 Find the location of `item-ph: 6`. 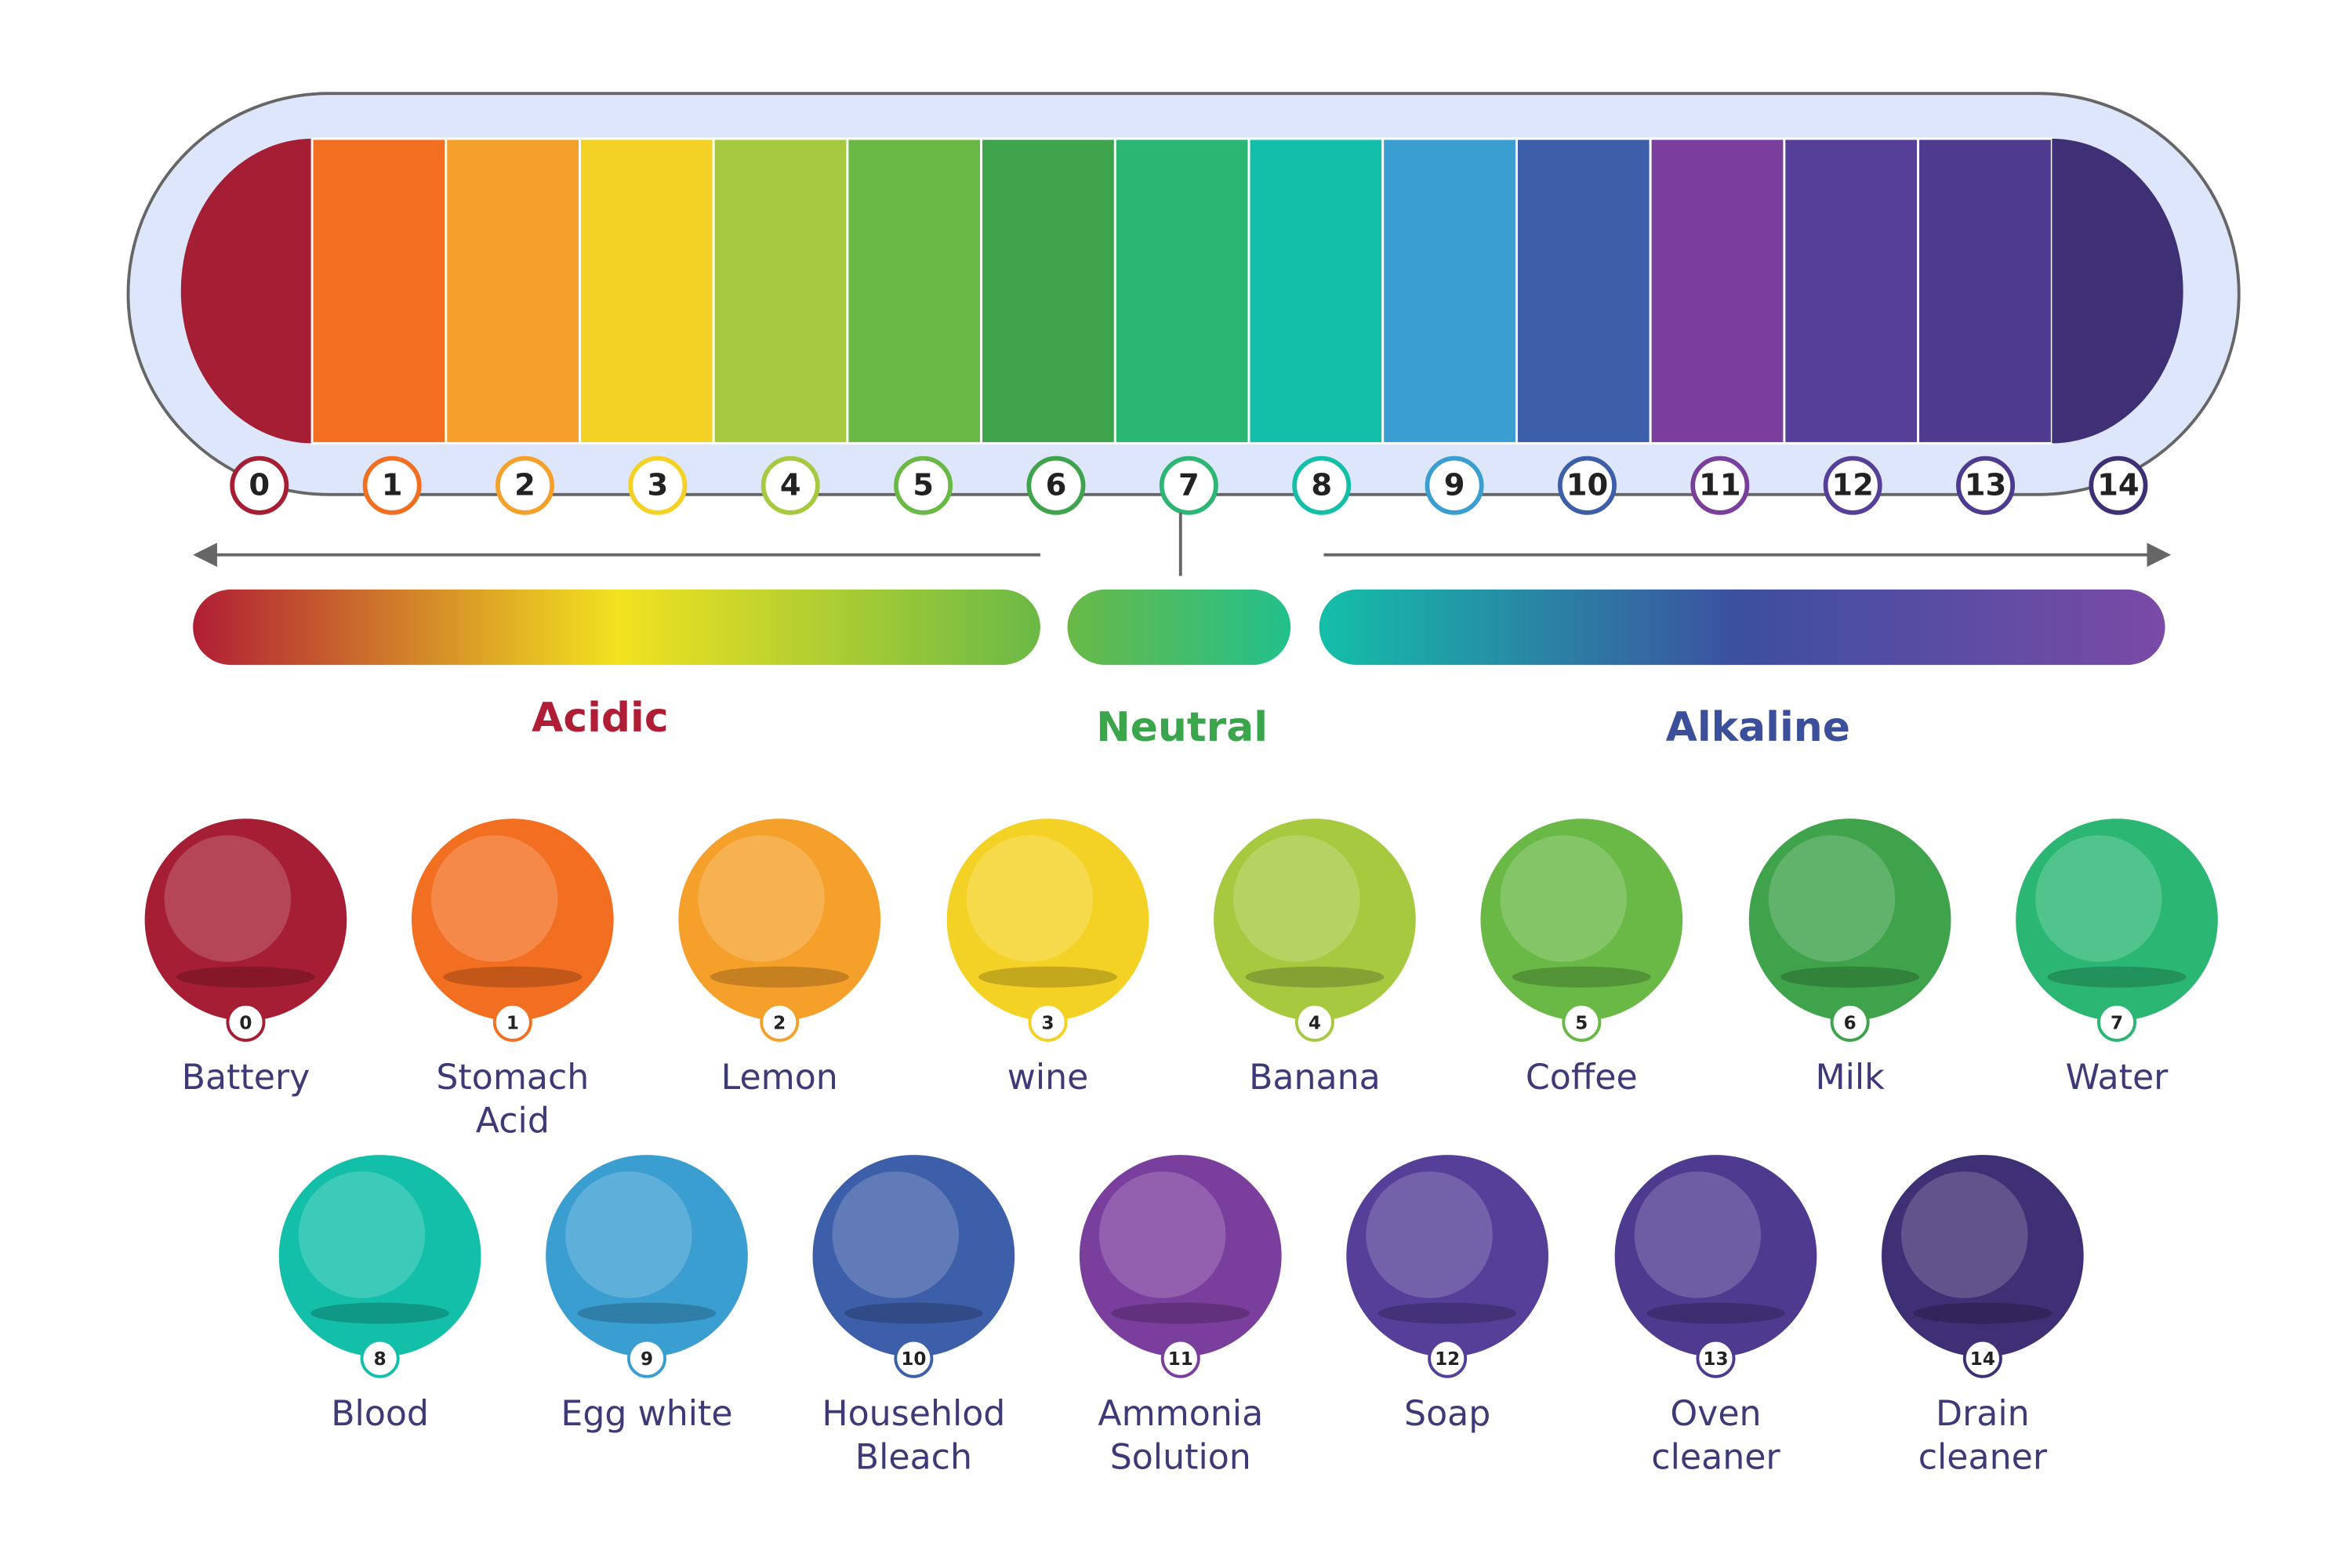

item-ph: 6 is located at coordinates (1850, 1023).